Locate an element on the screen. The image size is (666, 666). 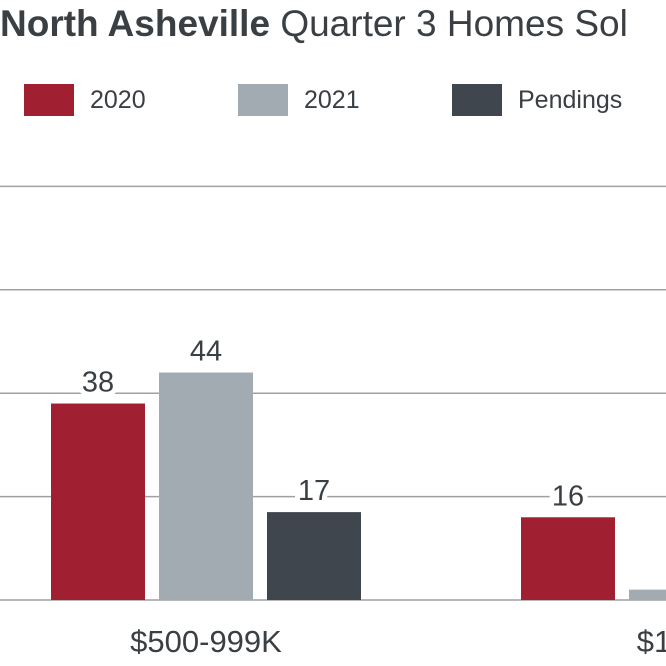
category-label-1: $1M+ is located at coordinates (651, 641).